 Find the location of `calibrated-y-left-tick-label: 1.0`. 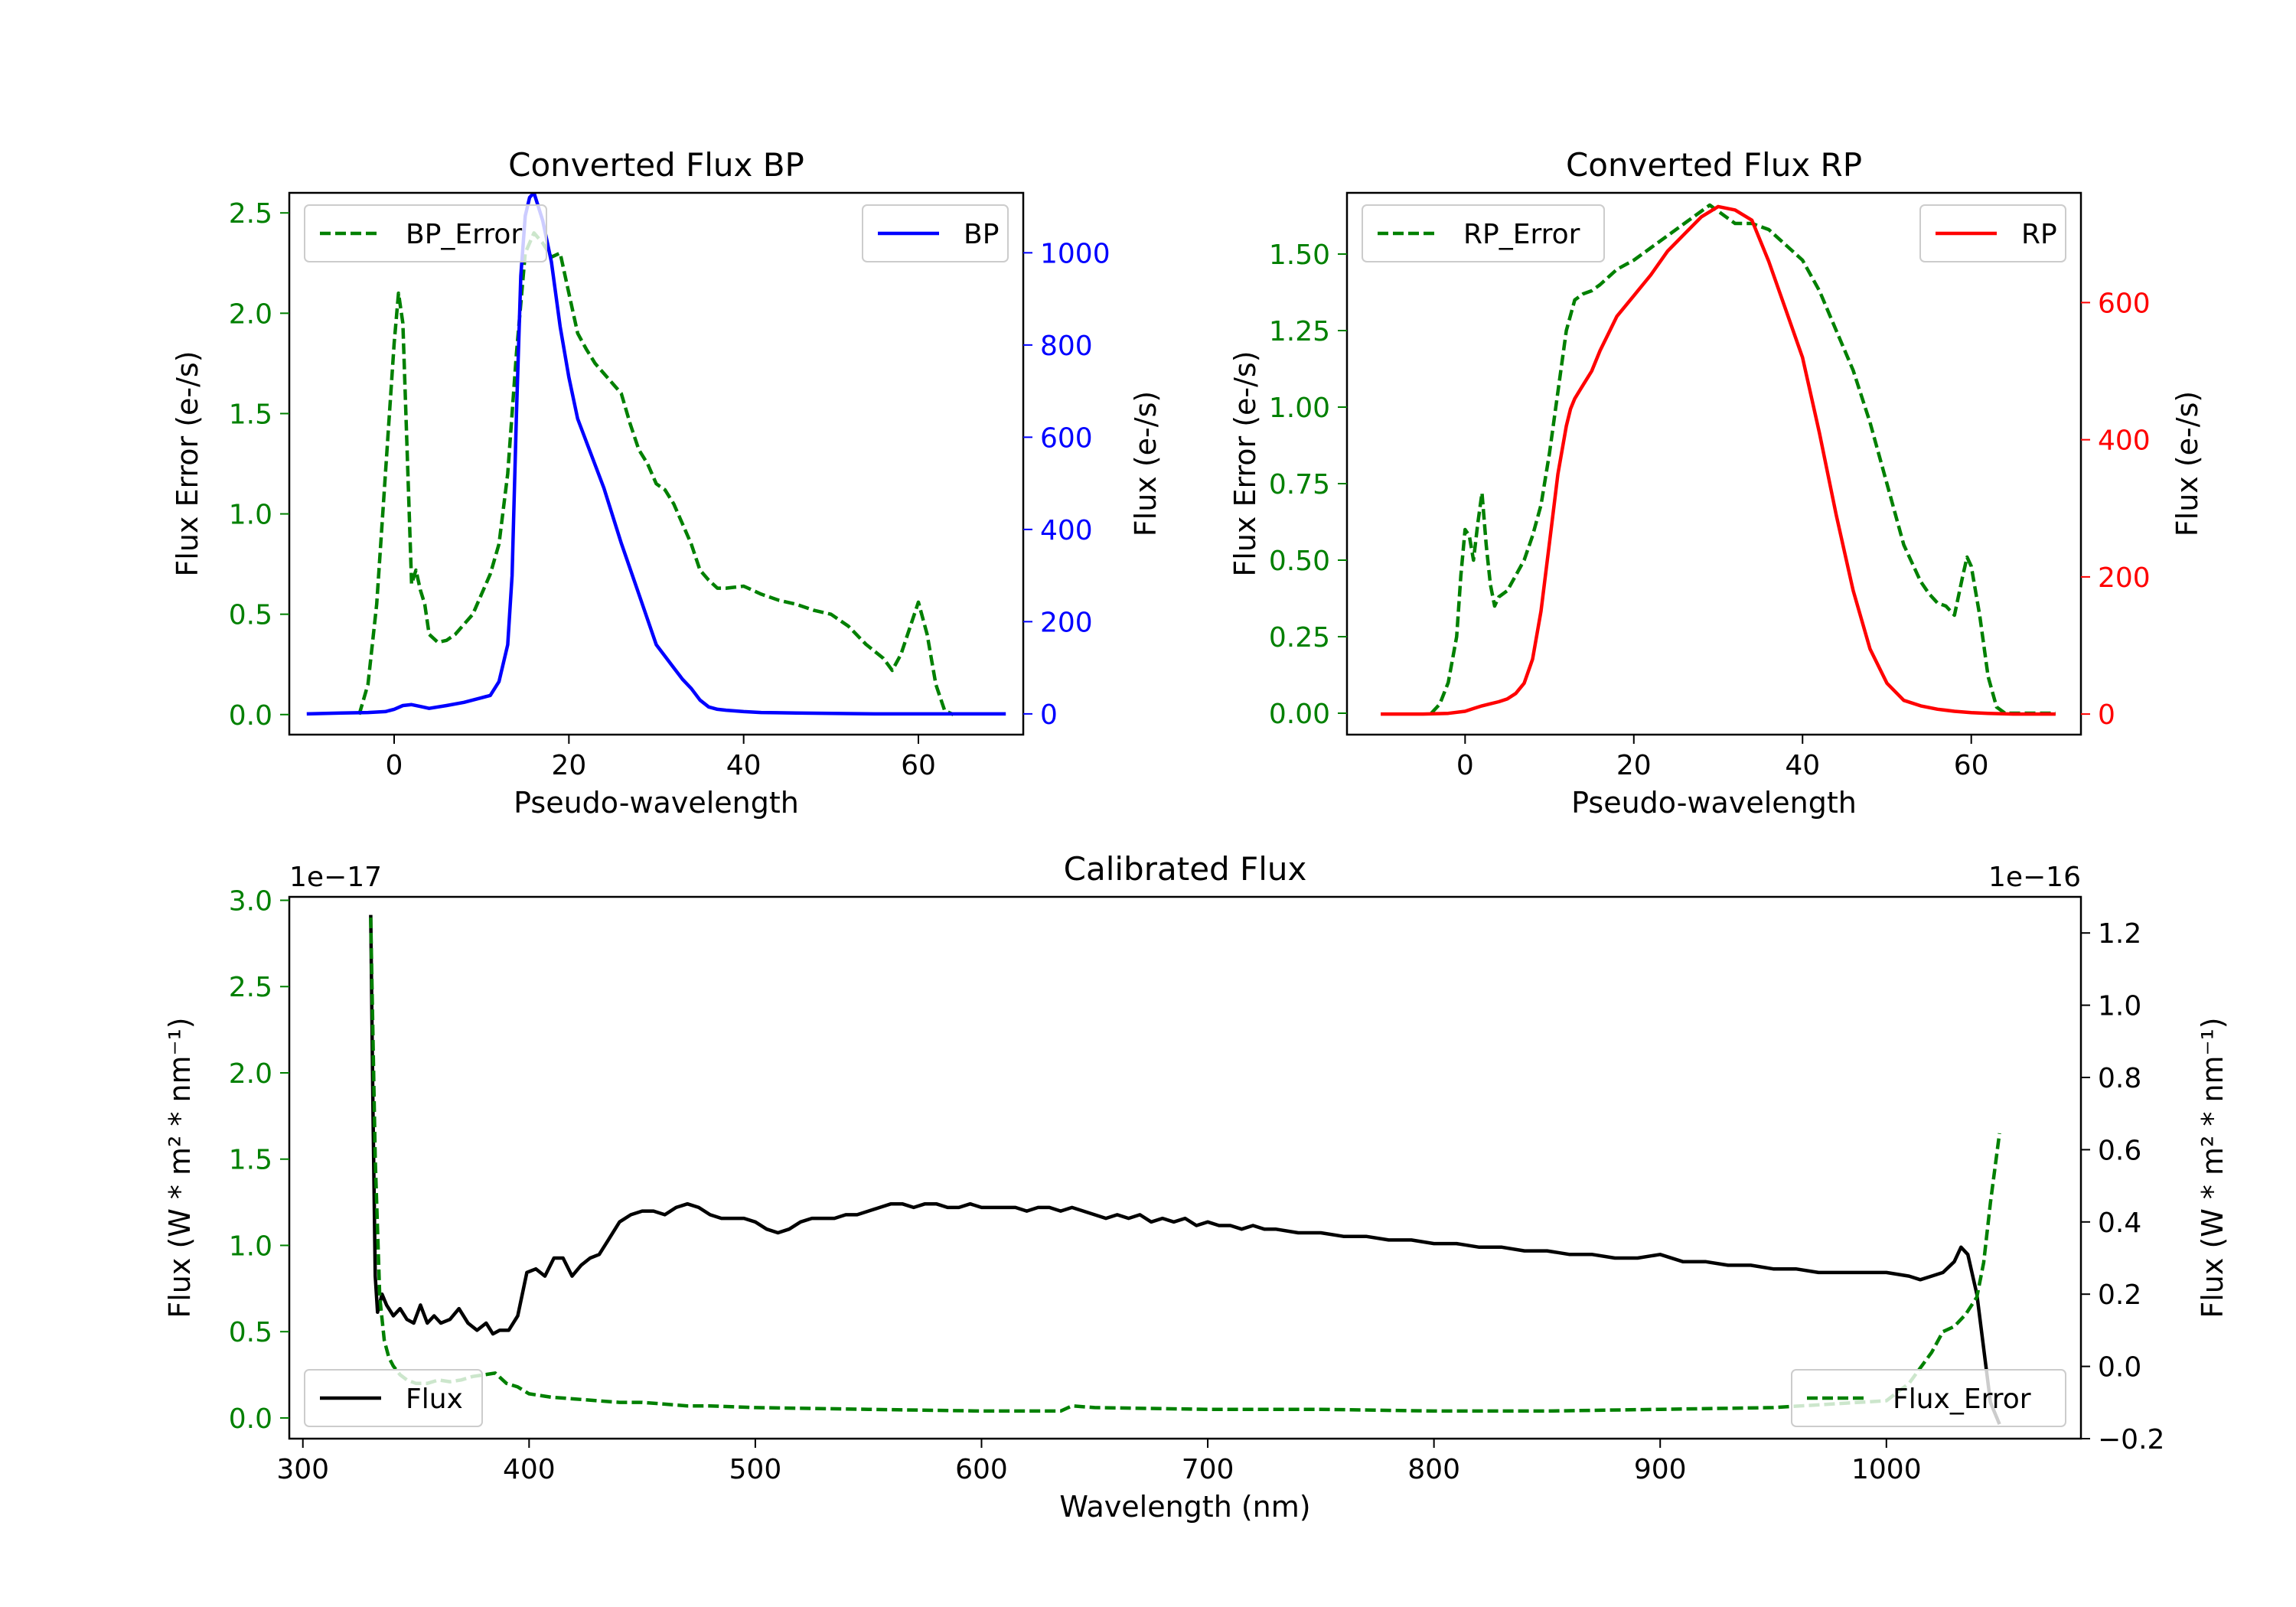

calibrated-y-left-tick-label: 1.0 is located at coordinates (250, 1246).